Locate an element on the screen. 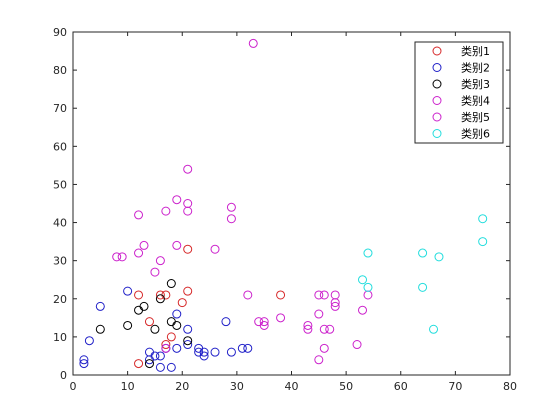 The width and height of the screenshot is (560, 420). x-tick-label: 40 is located at coordinates (292, 386).